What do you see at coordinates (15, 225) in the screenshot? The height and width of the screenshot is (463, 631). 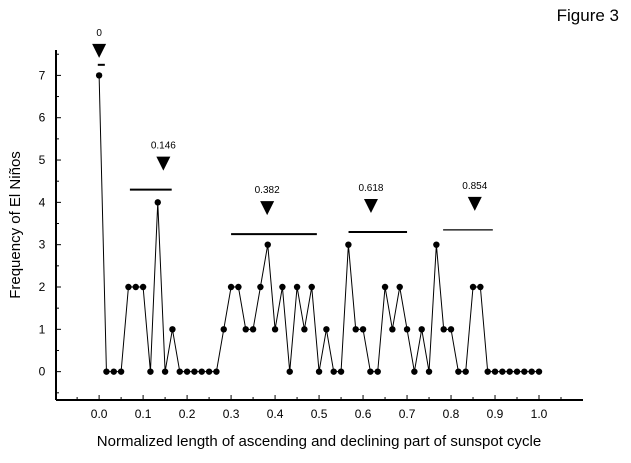 I see `y-axis-label: Frequency of El Niños` at bounding box center [15, 225].